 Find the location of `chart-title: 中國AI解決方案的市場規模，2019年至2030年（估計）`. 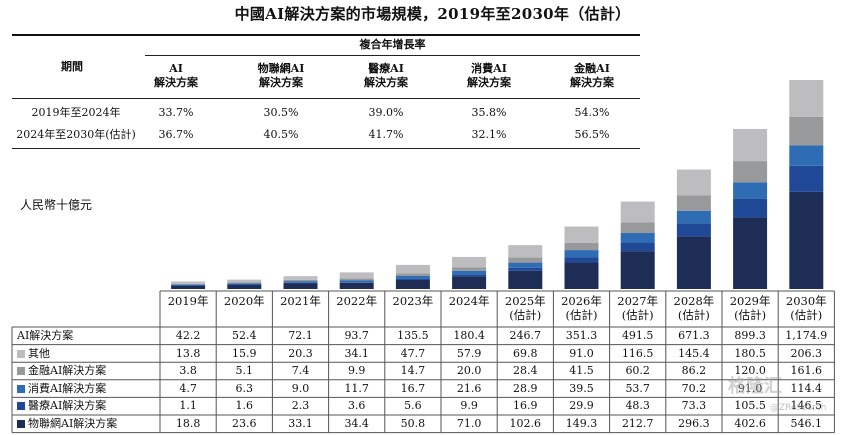

chart-title: 中國AI解決方案的市場規模，2019年至2030年（估計） is located at coordinates (432, 14).